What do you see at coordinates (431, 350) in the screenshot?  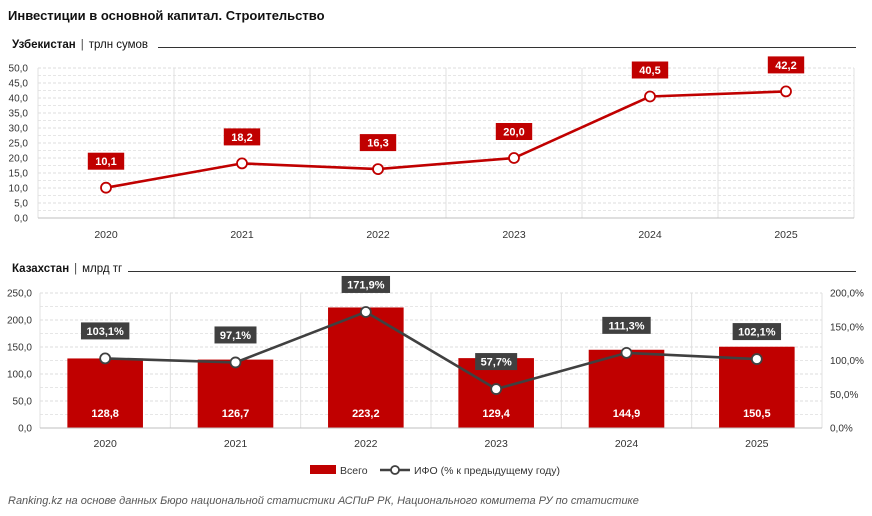 I see `kz-ifo-line` at bounding box center [431, 350].